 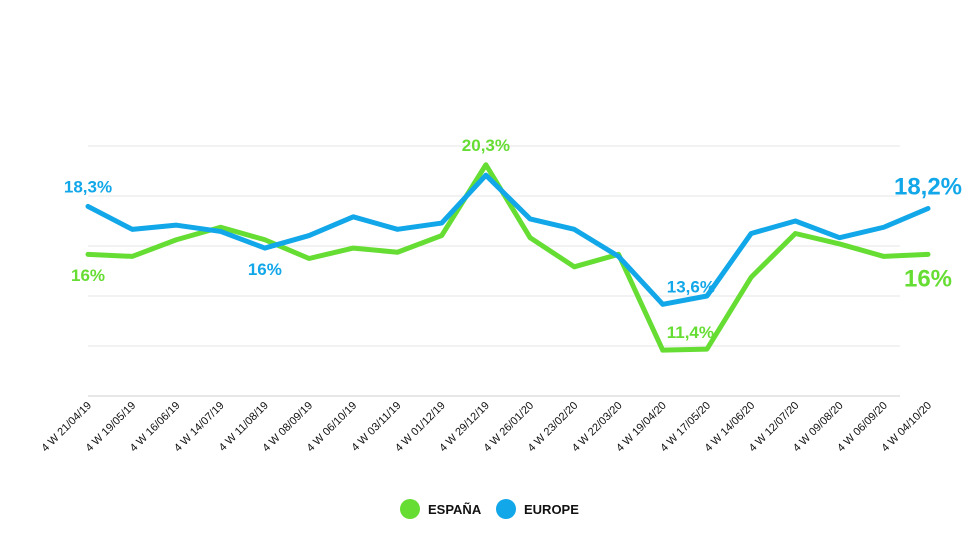 I want to click on legend: ESPAÑA EUROPE, so click(x=489, y=509).